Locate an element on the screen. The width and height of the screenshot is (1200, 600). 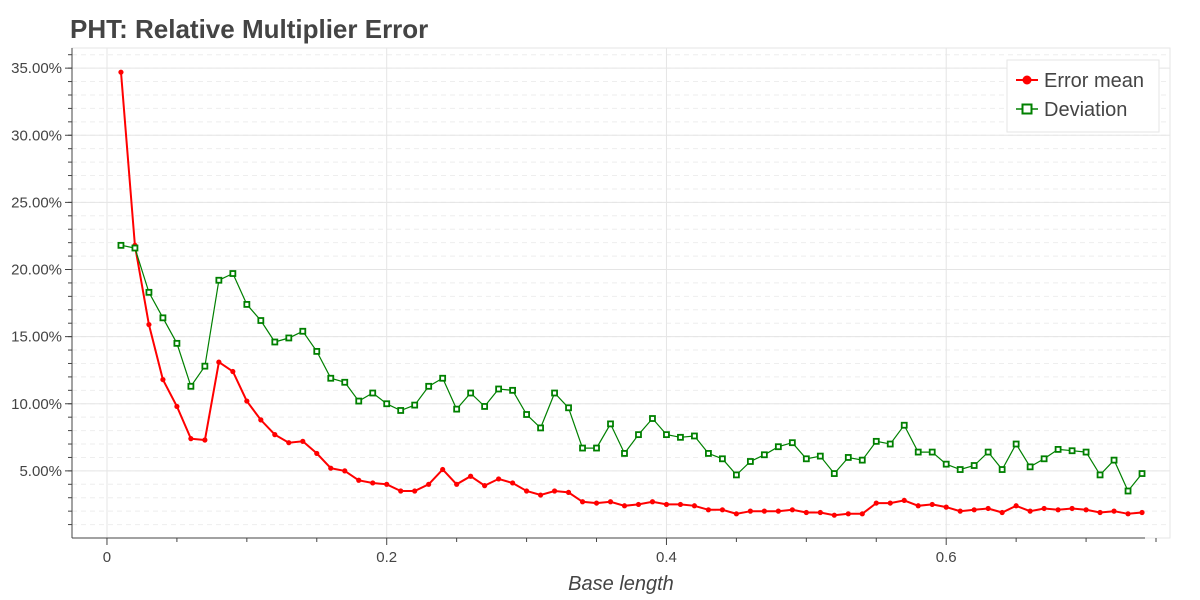
legend-box is located at coordinates (1083, 96).